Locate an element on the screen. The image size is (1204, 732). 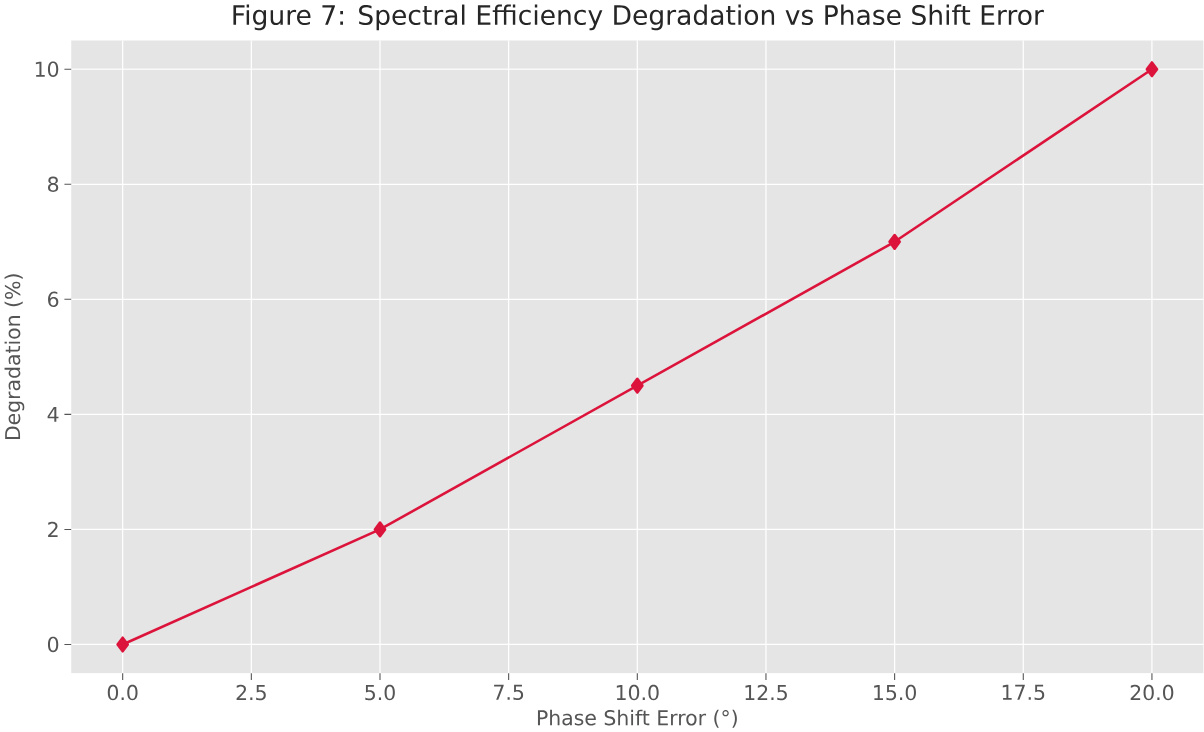
chart-title: Figure 7: Spectral Efficiency Degradation vs Phase Shift Error is located at coordinates (638, 17).